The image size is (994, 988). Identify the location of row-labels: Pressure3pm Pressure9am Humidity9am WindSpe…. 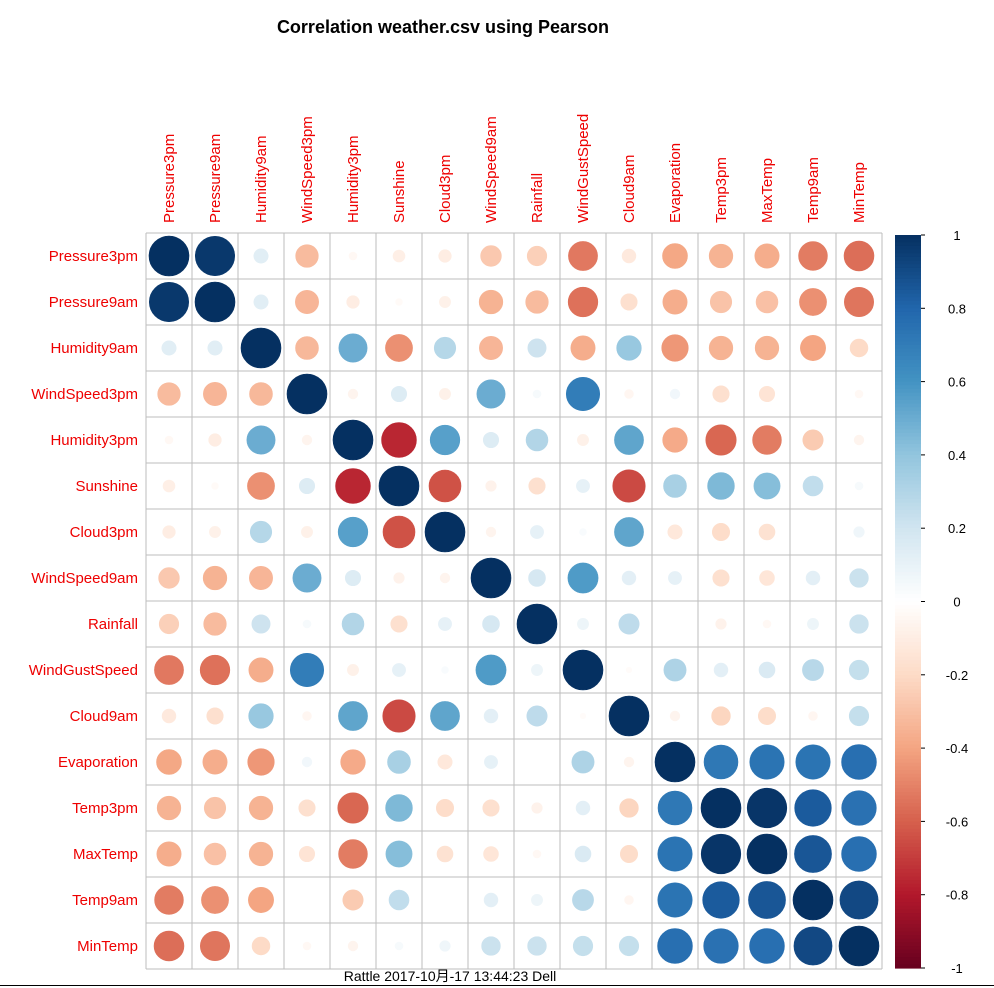
(83, 601).